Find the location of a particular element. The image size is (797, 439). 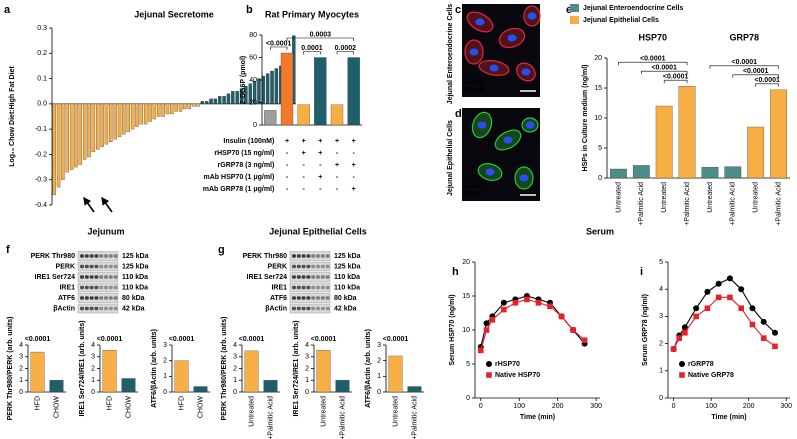

p-value: 0.0001 is located at coordinates (312, 48).